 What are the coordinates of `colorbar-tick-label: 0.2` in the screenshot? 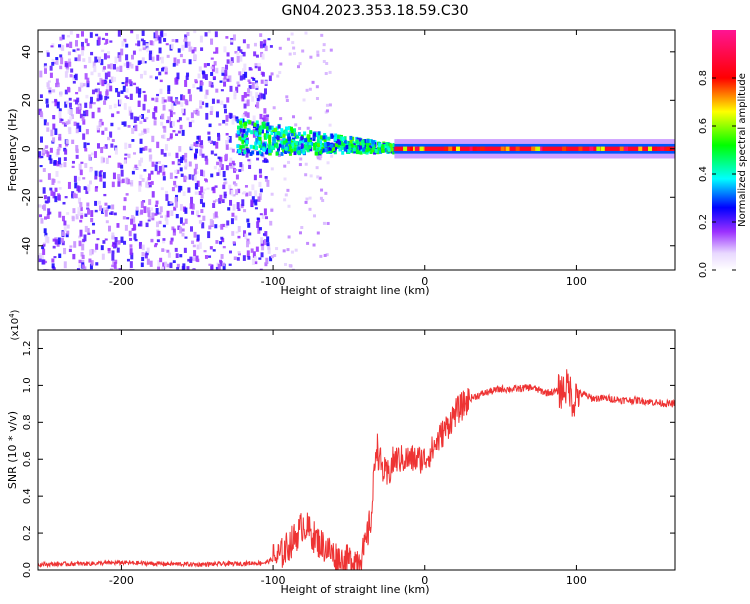 It's located at (703, 222).